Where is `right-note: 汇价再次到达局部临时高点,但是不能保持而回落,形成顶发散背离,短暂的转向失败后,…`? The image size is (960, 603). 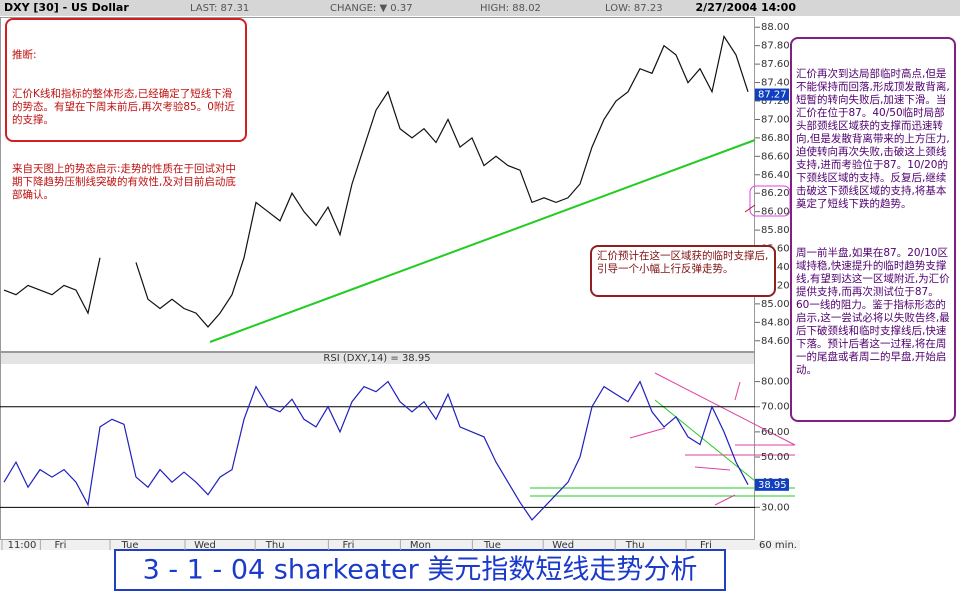
right-note: 汇价再次到达局部临时高点,但是不能保持而回落,形成顶发散背离,短暂的转向失败后,… is located at coordinates (873, 229).